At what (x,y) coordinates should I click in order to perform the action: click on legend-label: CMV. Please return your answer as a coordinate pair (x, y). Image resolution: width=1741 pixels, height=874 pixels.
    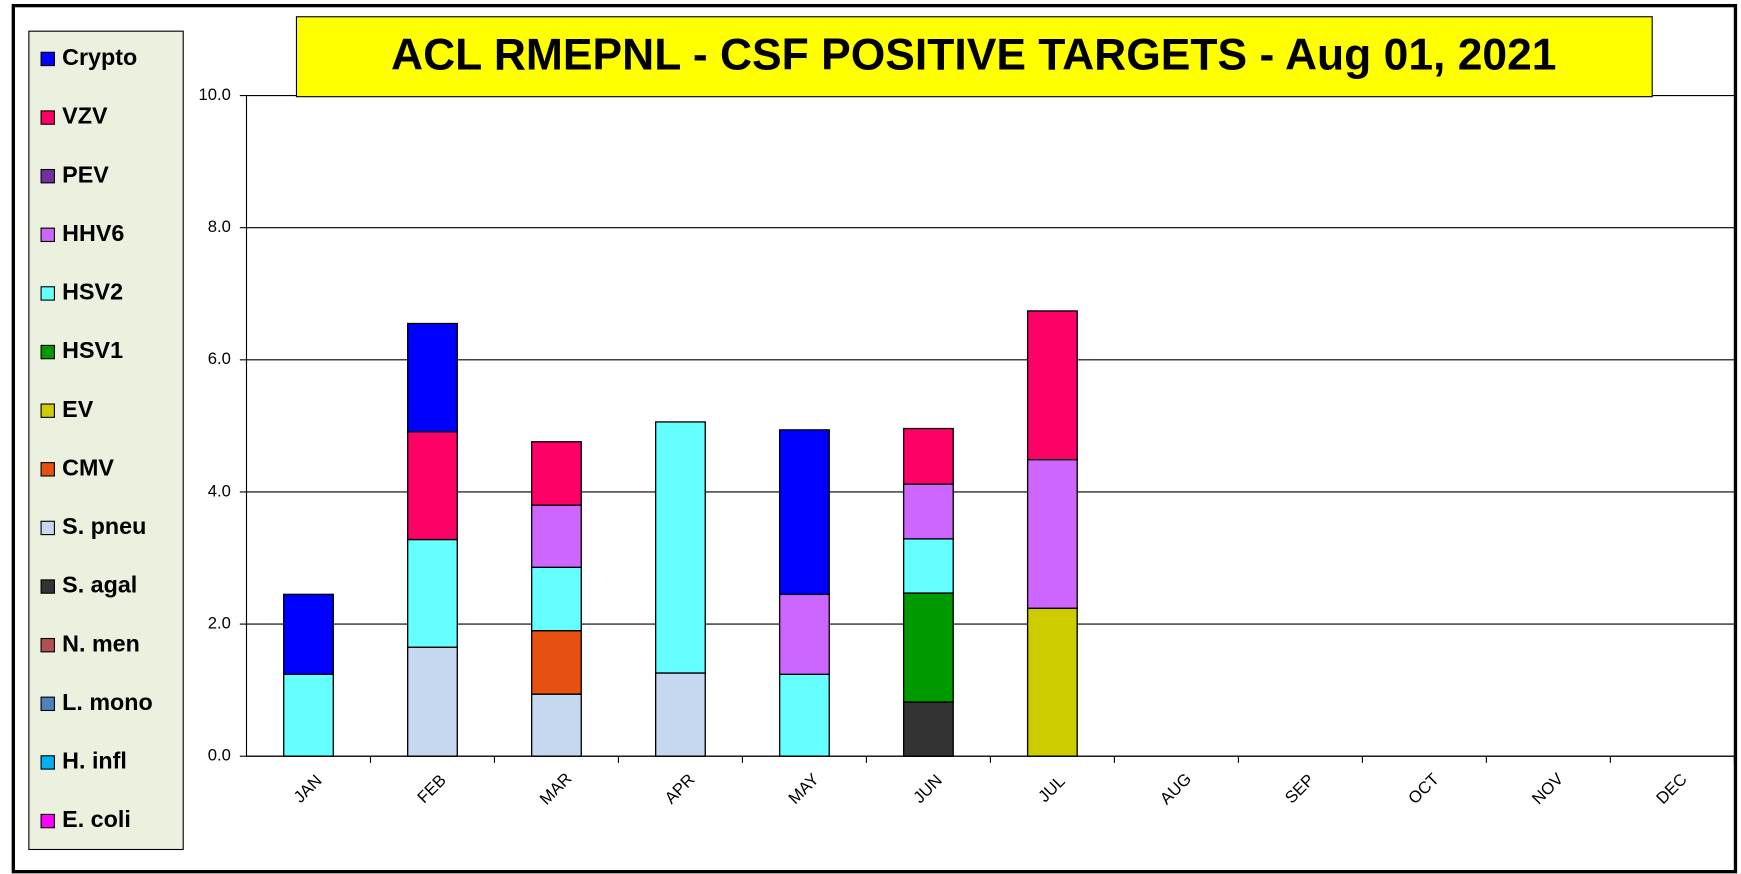
    Looking at the image, I should click on (88, 467).